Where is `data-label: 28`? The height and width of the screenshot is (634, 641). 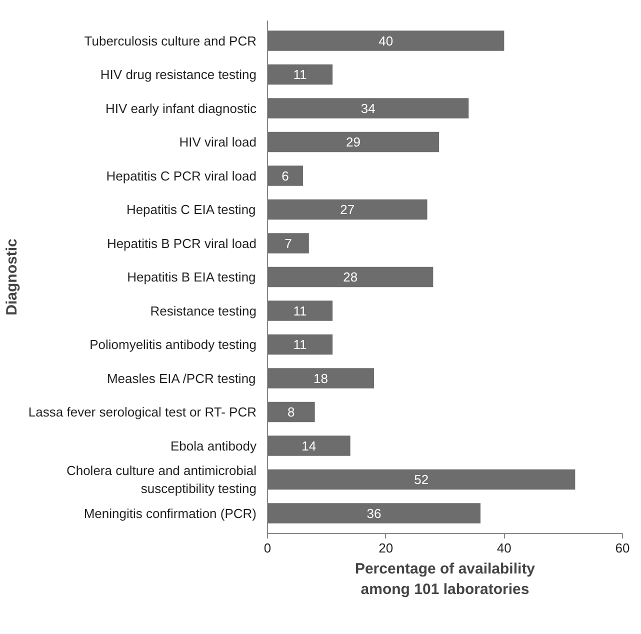 data-label: 28 is located at coordinates (350, 277).